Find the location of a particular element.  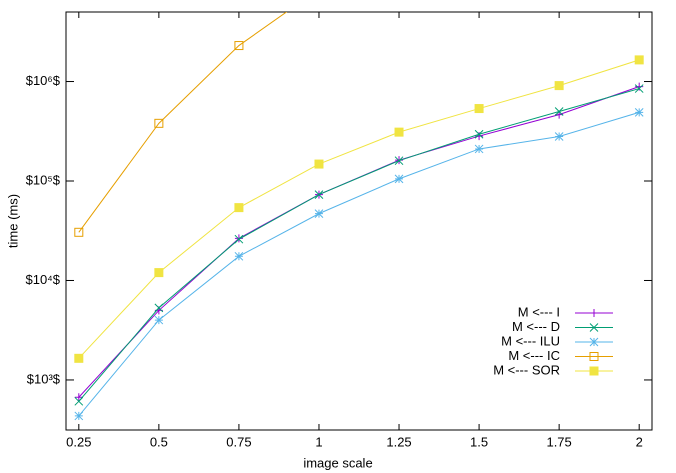

x-tick-label: 0.75 is located at coordinates (238, 441).